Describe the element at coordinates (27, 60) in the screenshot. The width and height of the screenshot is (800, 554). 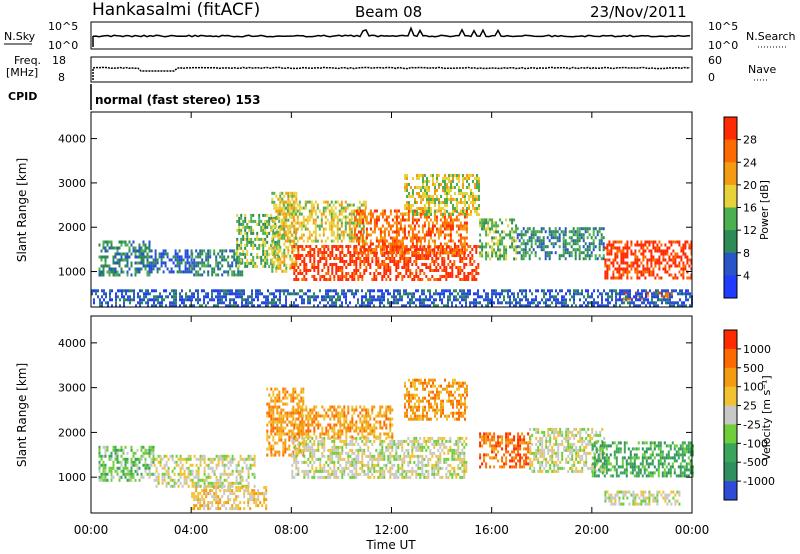
I see `freq-label-top: Freq.` at that location.